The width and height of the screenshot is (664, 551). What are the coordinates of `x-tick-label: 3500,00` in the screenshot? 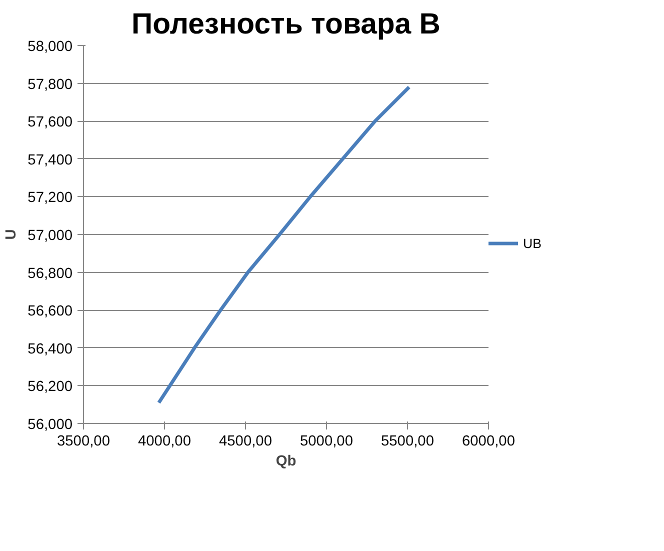 It's located at (83, 442).